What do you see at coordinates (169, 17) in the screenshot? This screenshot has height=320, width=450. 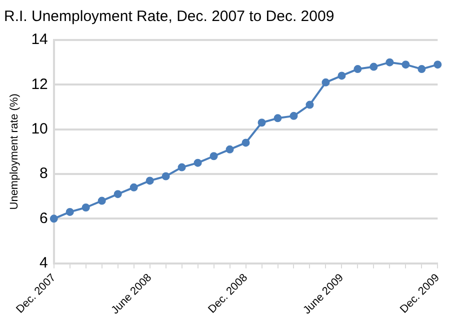 I see `chart-title: R.I. Unemployment Rate, Dec. 2007 to Dec. 2009` at bounding box center [169, 17].